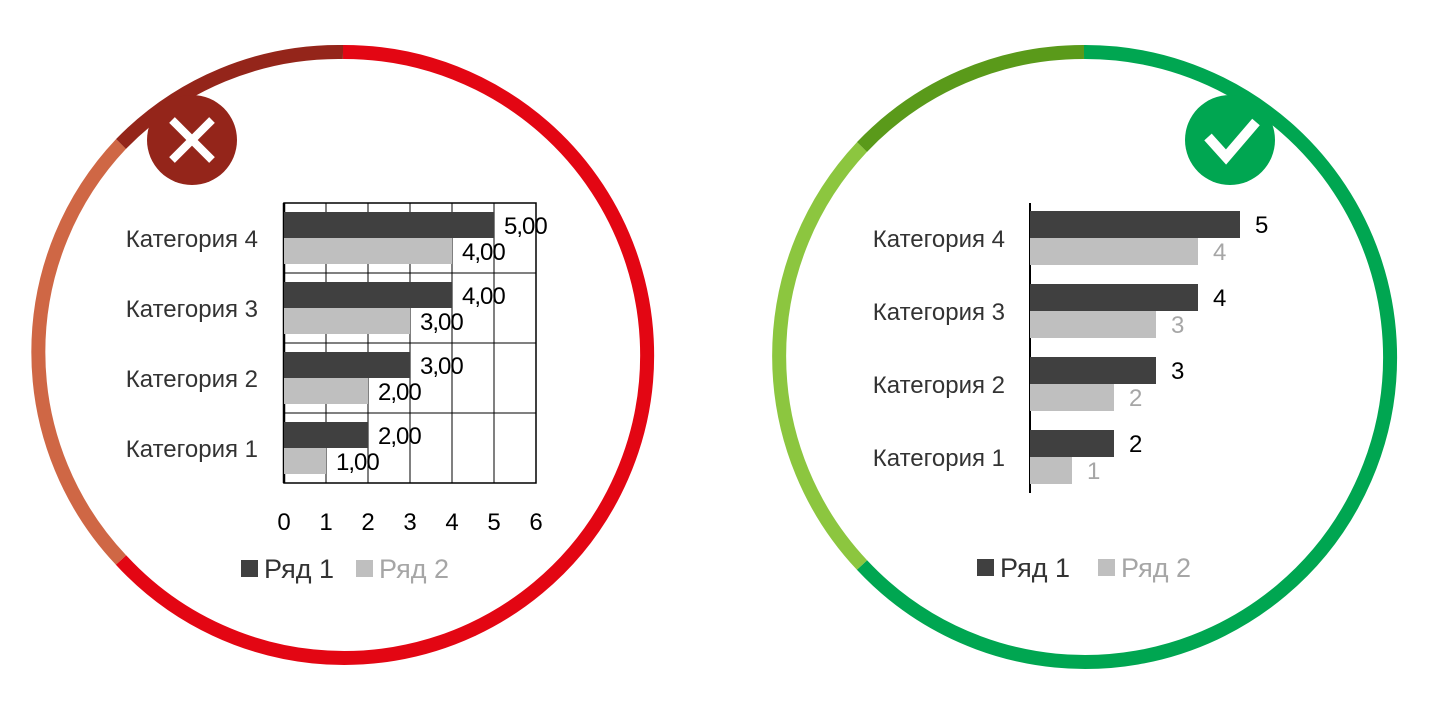 This screenshot has width=1446, height=703. Describe the element at coordinates (1177, 348) in the screenshot. I see `good-data-labels: 2 1 3 2 4 3 5 4` at that location.